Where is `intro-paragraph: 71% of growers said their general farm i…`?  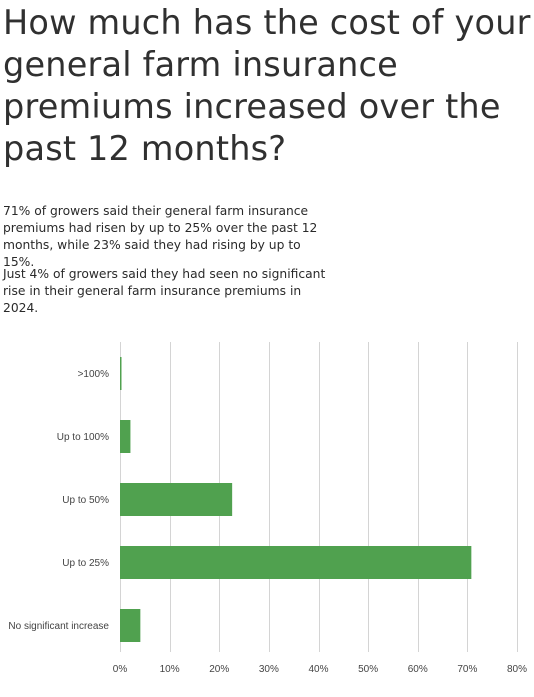 intro-paragraph: 71% of growers said their general farm i… is located at coordinates (160, 236).